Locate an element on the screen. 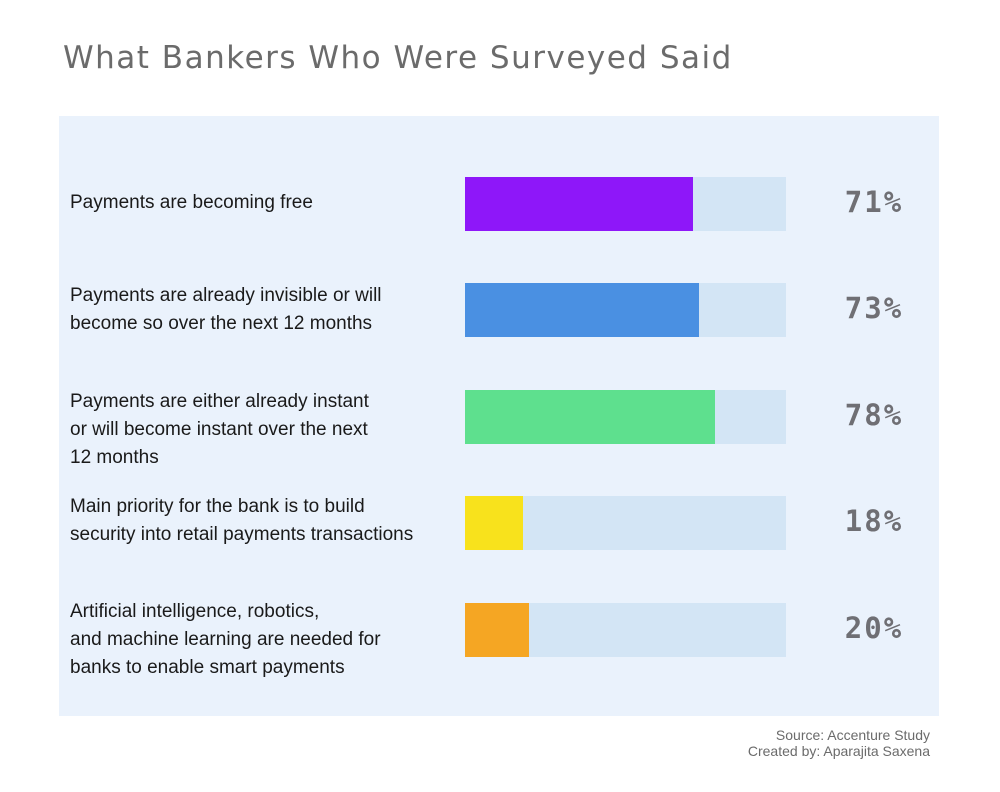 Image resolution: width=1000 pixels, height=792 pixels. bar-row: Payments are becoming free 71% is located at coordinates (499, 204).